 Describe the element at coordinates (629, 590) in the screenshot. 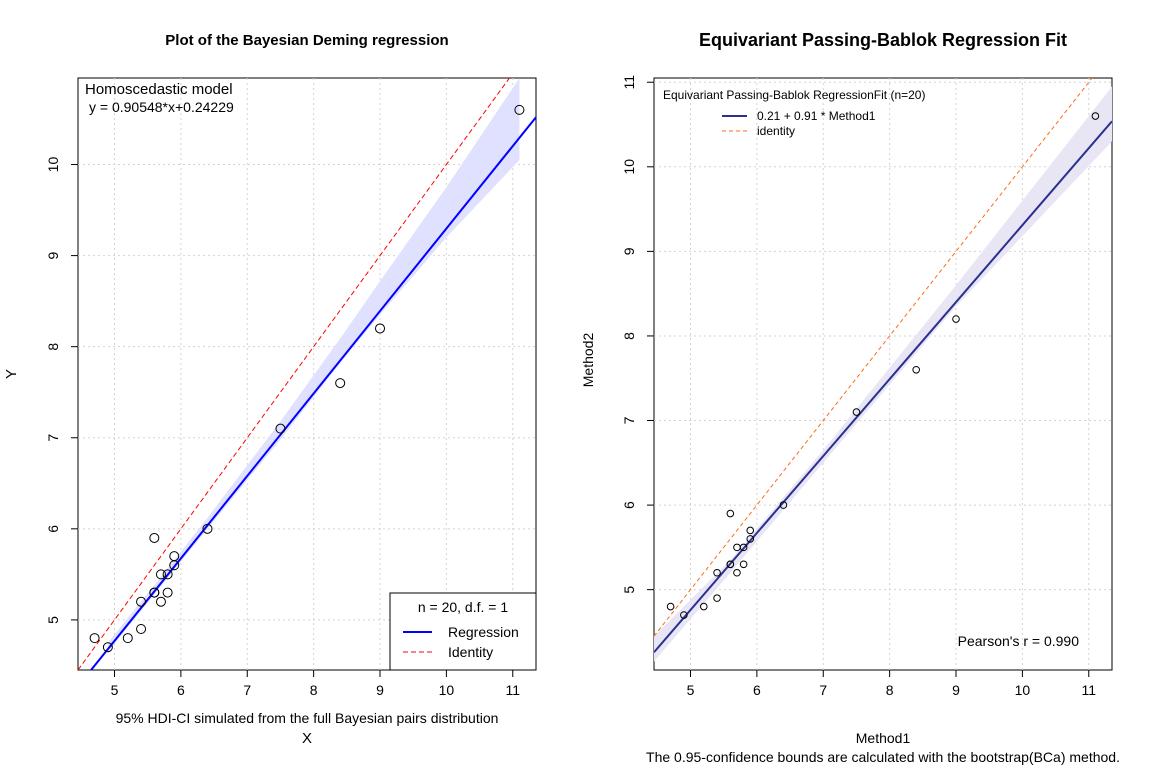

I see `p2-y-tick-label: 5` at that location.